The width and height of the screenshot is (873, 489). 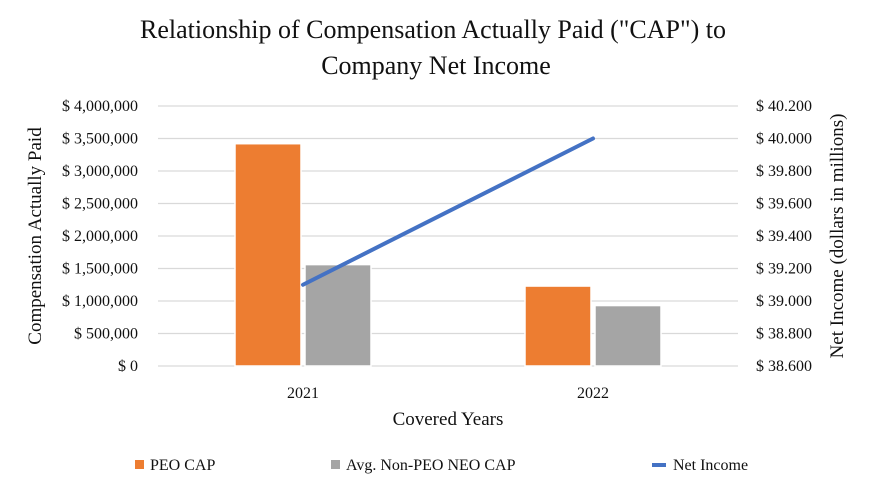 What do you see at coordinates (784, 139) in the screenshot?
I see `y2-tick-label: $ 40.000` at bounding box center [784, 139].